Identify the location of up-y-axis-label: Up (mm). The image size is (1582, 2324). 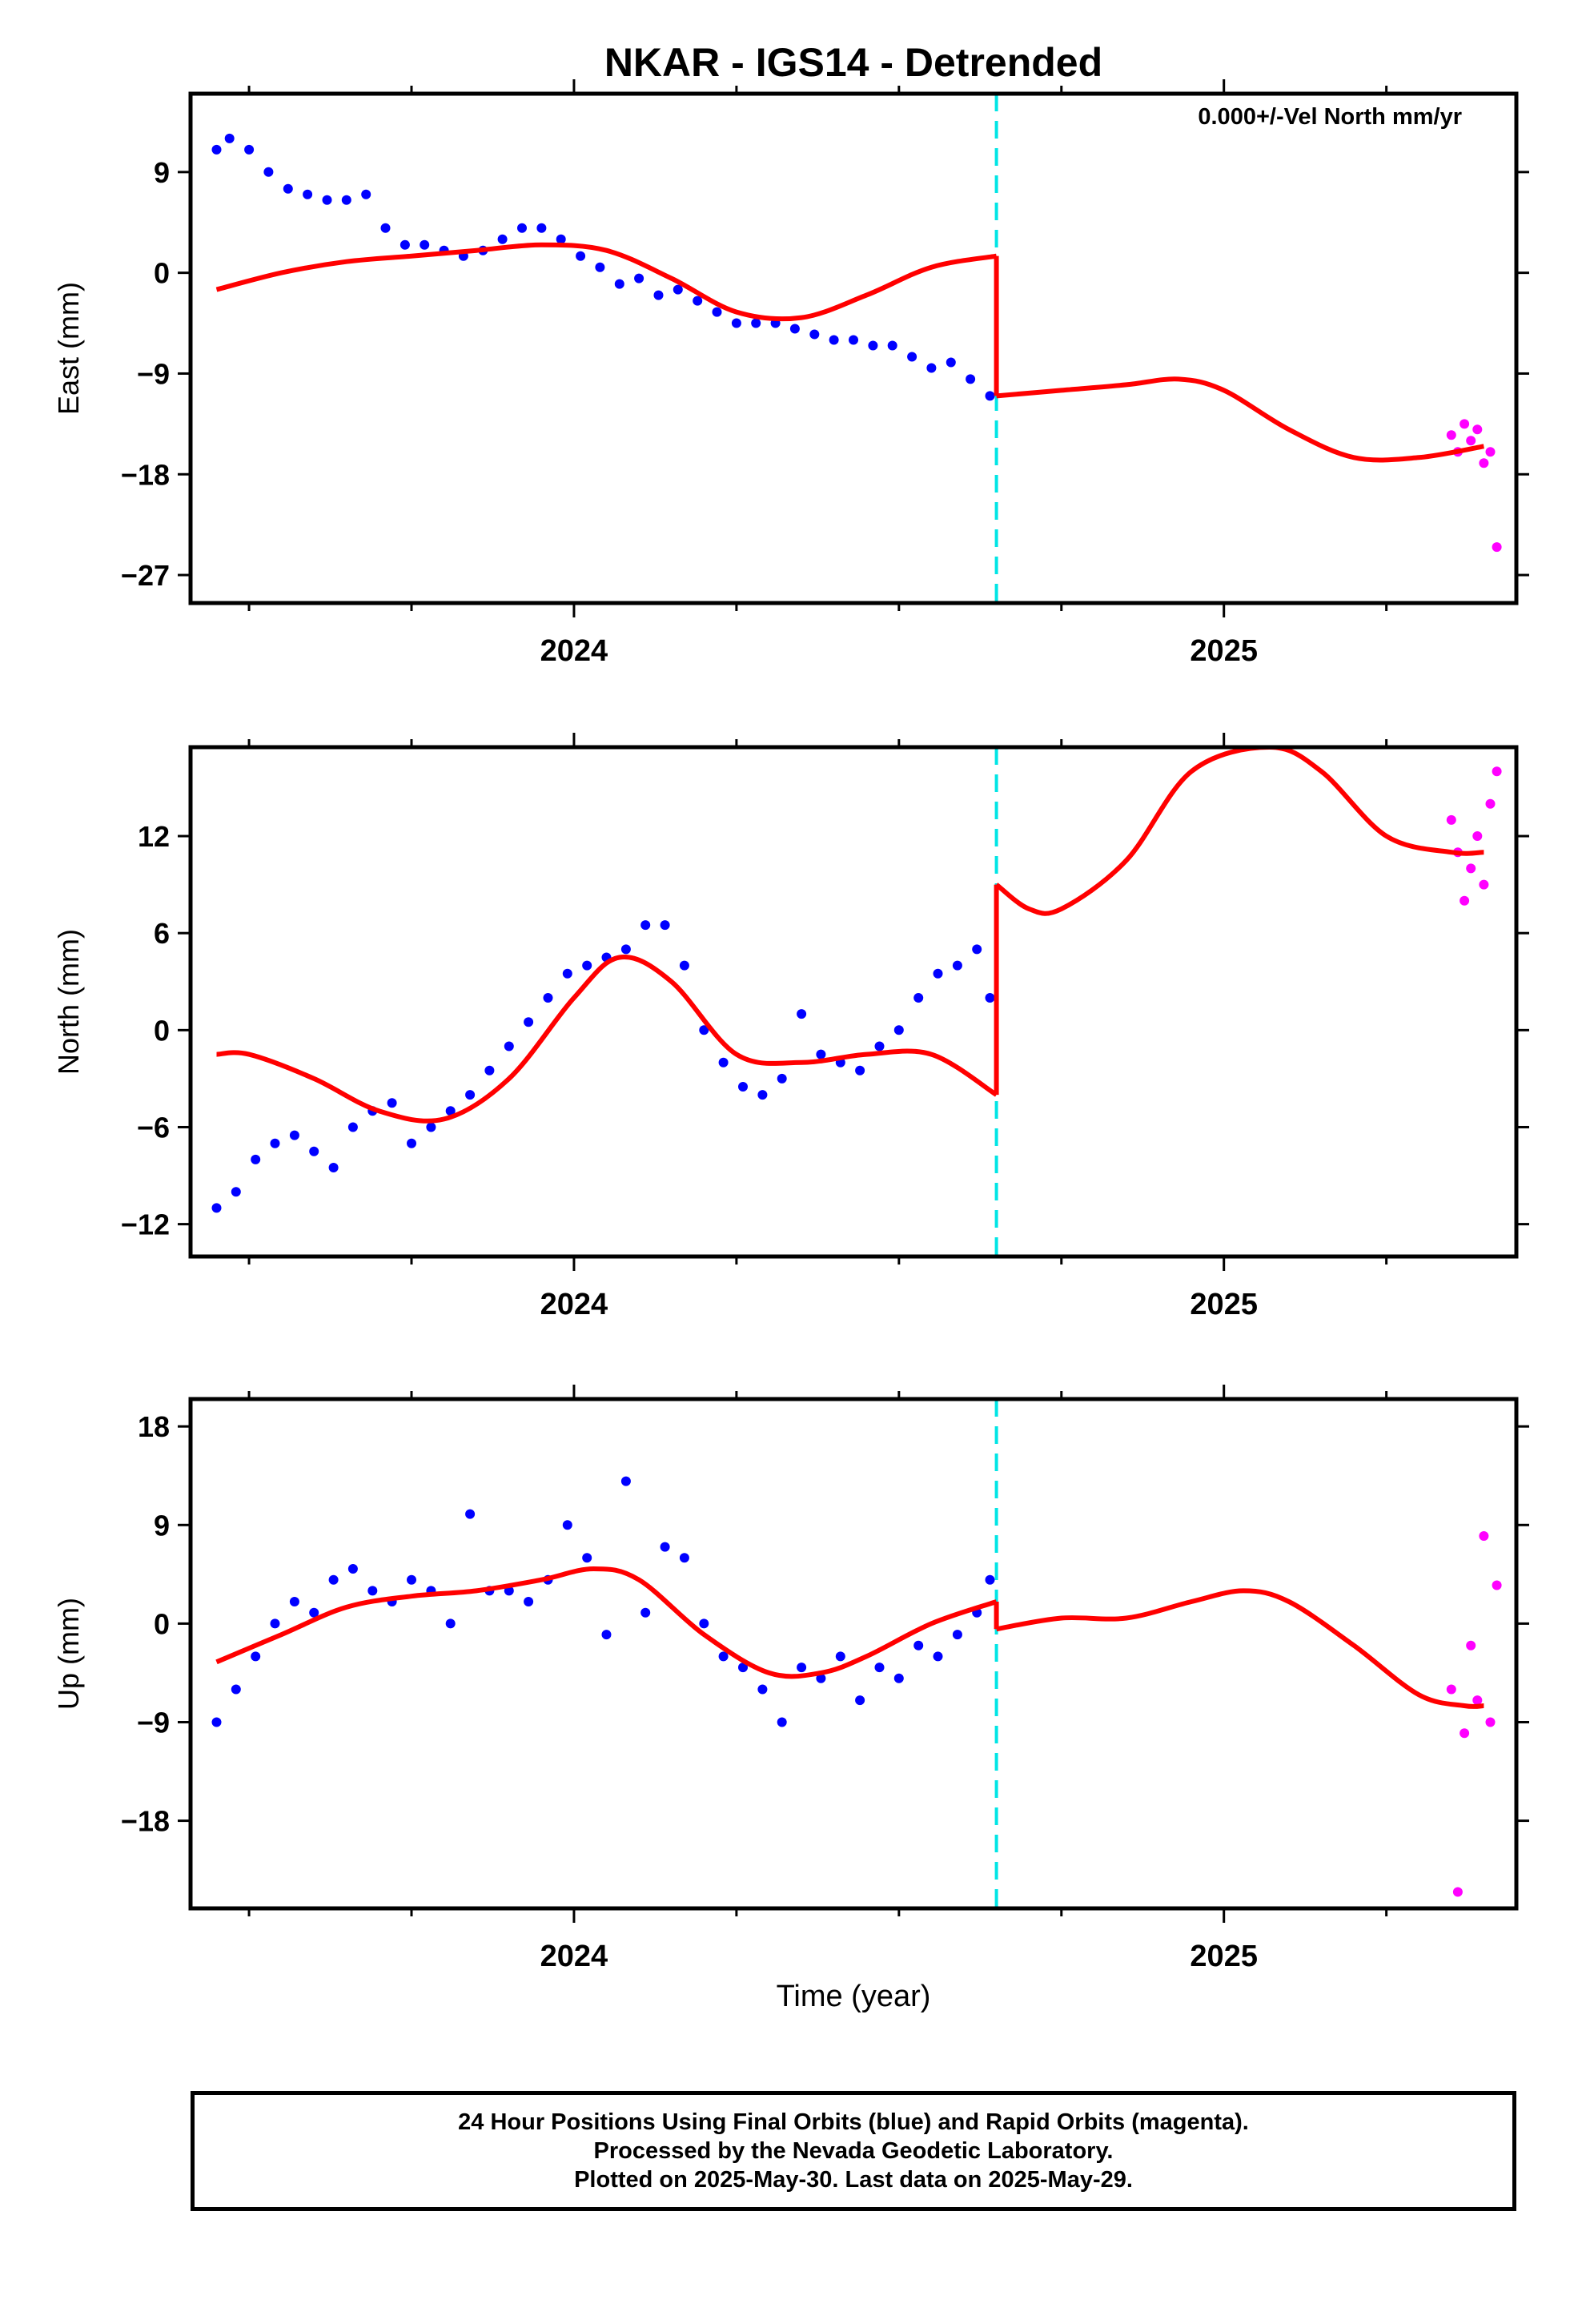
(69, 1654).